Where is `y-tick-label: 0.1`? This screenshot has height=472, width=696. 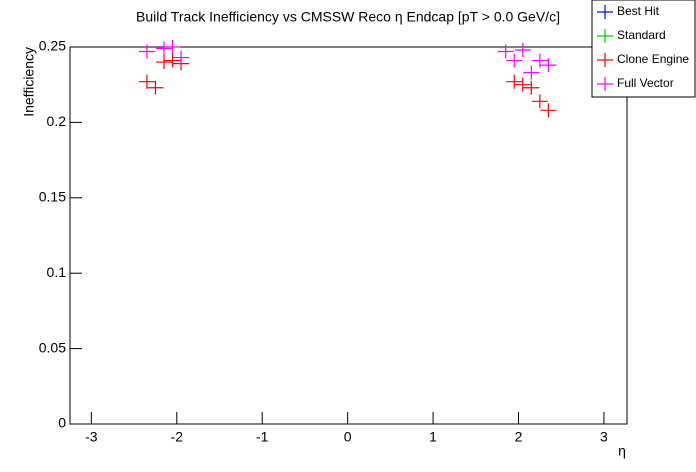
y-tick-label: 0.1 is located at coordinates (57, 272).